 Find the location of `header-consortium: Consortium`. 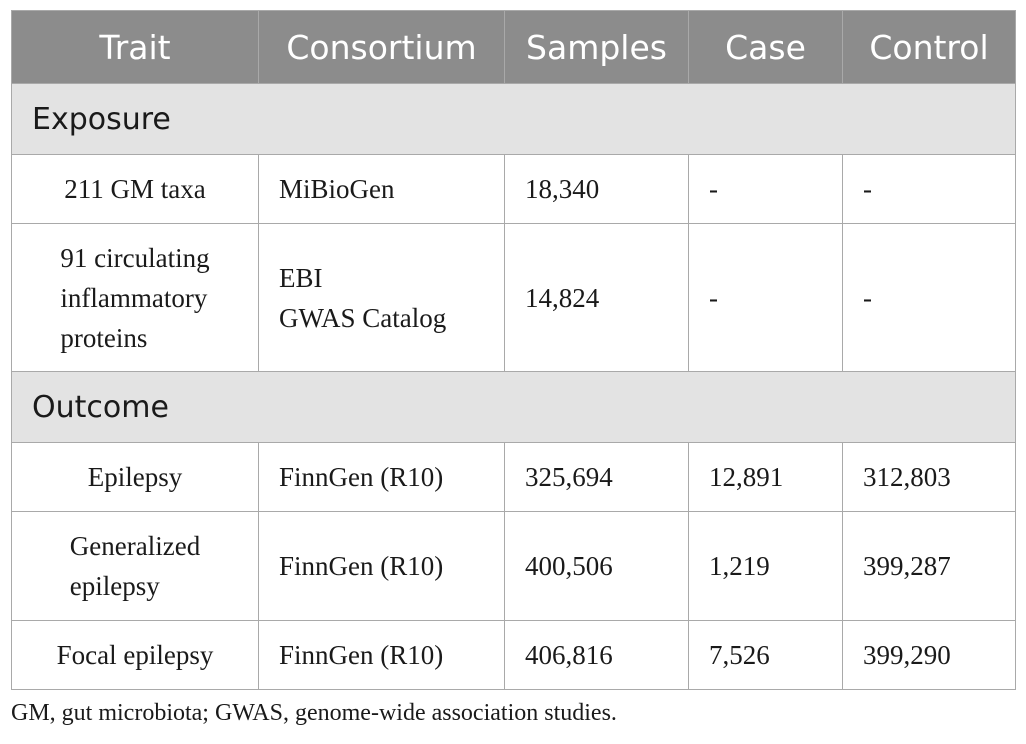

header-consortium: Consortium is located at coordinates (381, 47).